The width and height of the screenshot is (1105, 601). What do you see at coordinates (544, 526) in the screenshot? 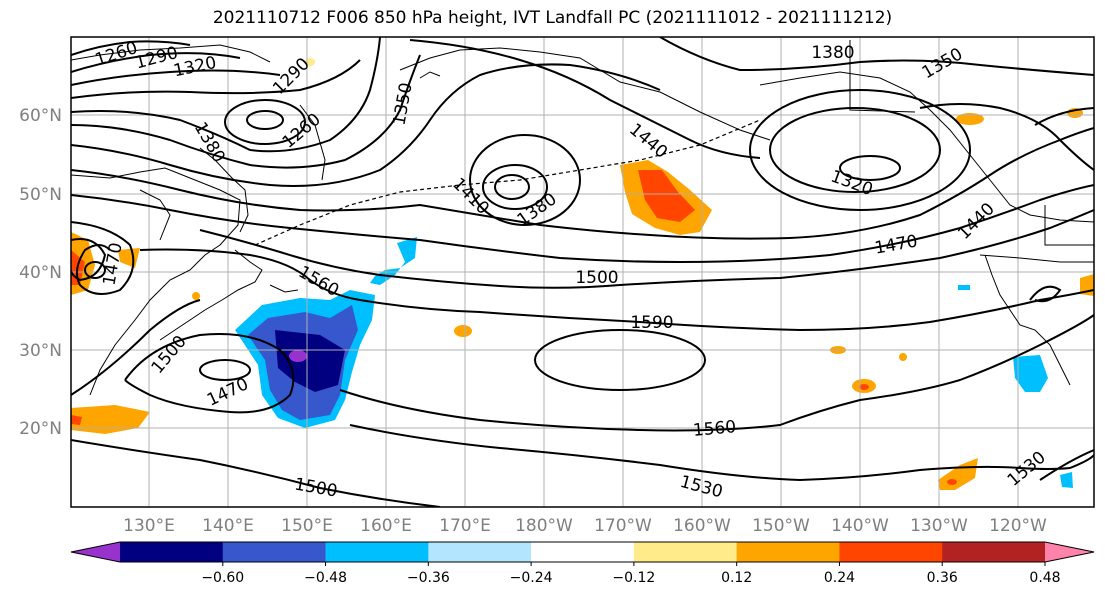
I see `lon-tick-label: 180°W` at bounding box center [544, 526].